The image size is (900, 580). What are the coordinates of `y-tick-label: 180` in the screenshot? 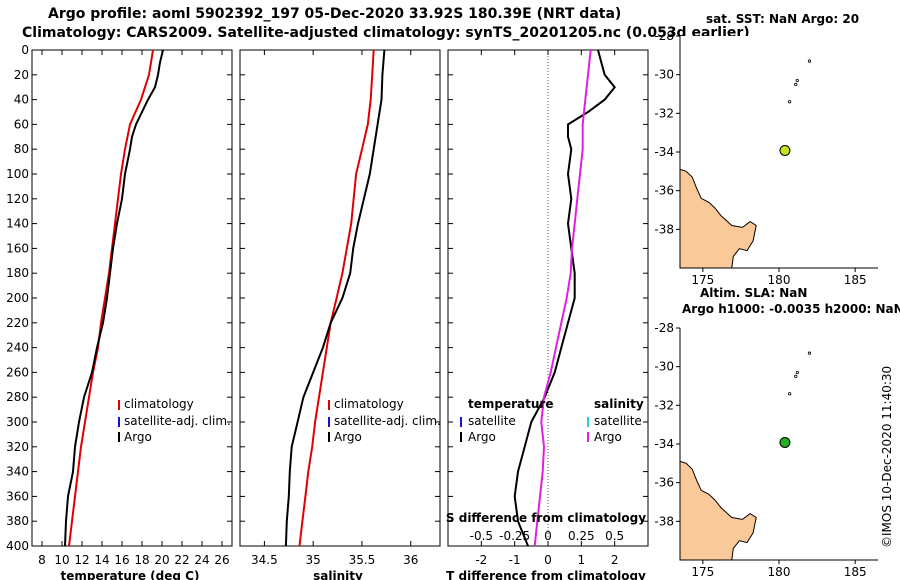 It's located at (17, 273).